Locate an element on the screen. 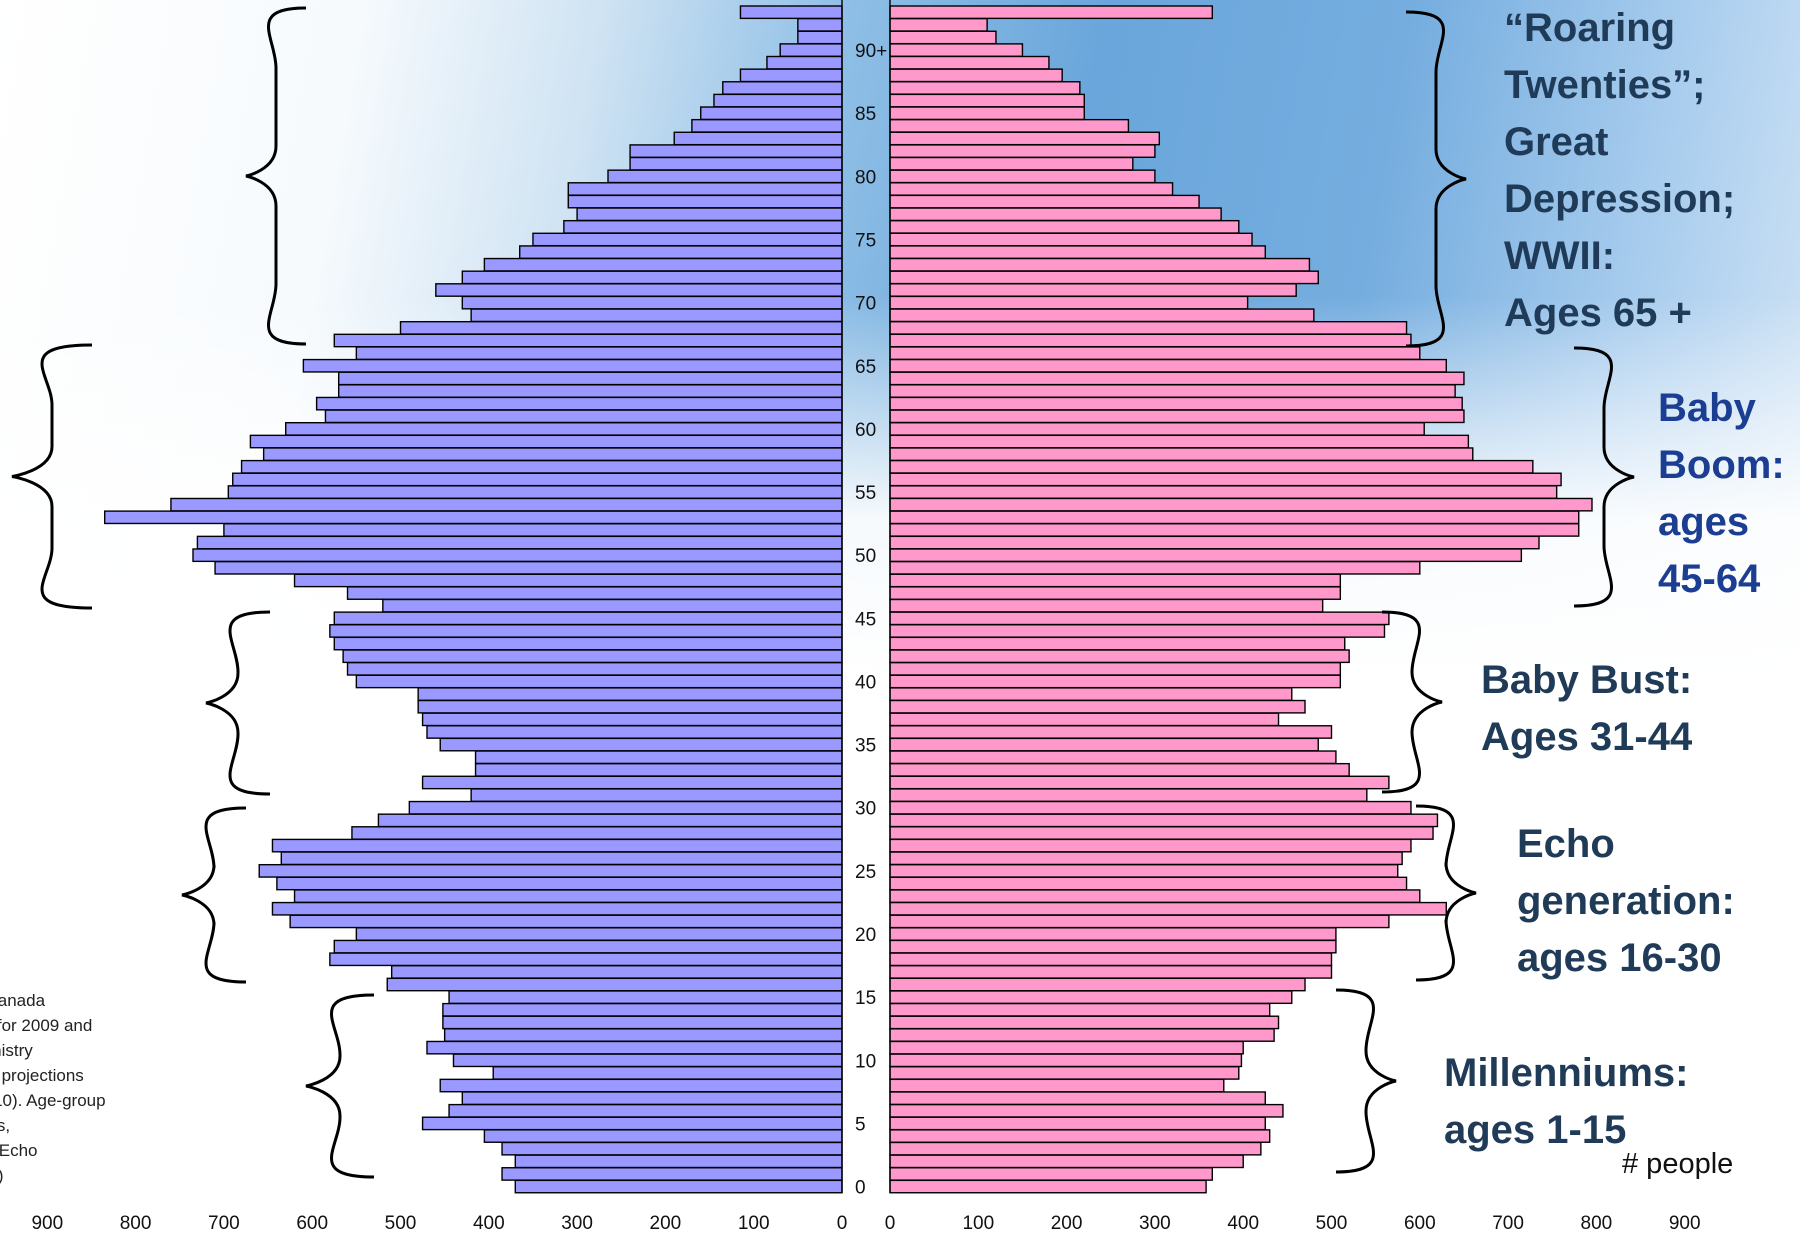 This screenshot has width=1800, height=1235. echo-label-line: ages 16-30 is located at coordinates (1619, 958).